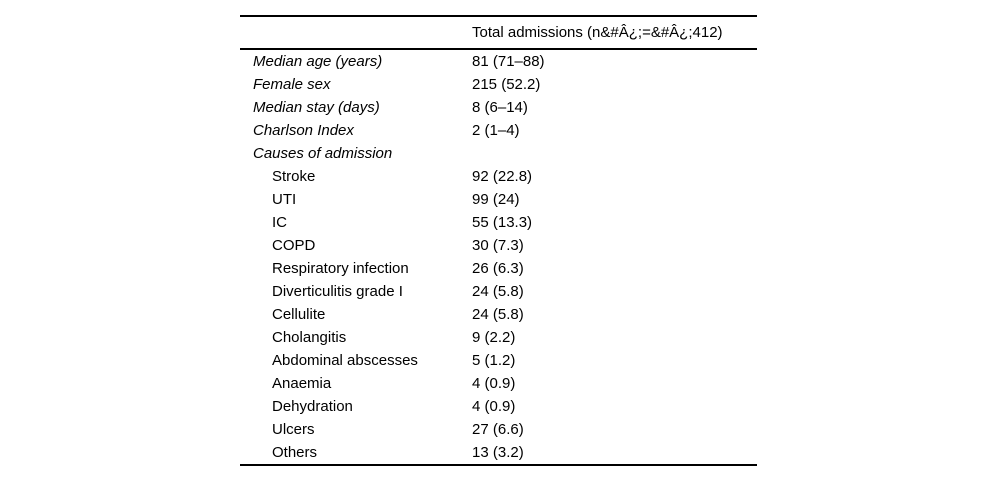 The width and height of the screenshot is (1000, 484). I want to click on table-row: UTI 99 (24), so click(498, 199).